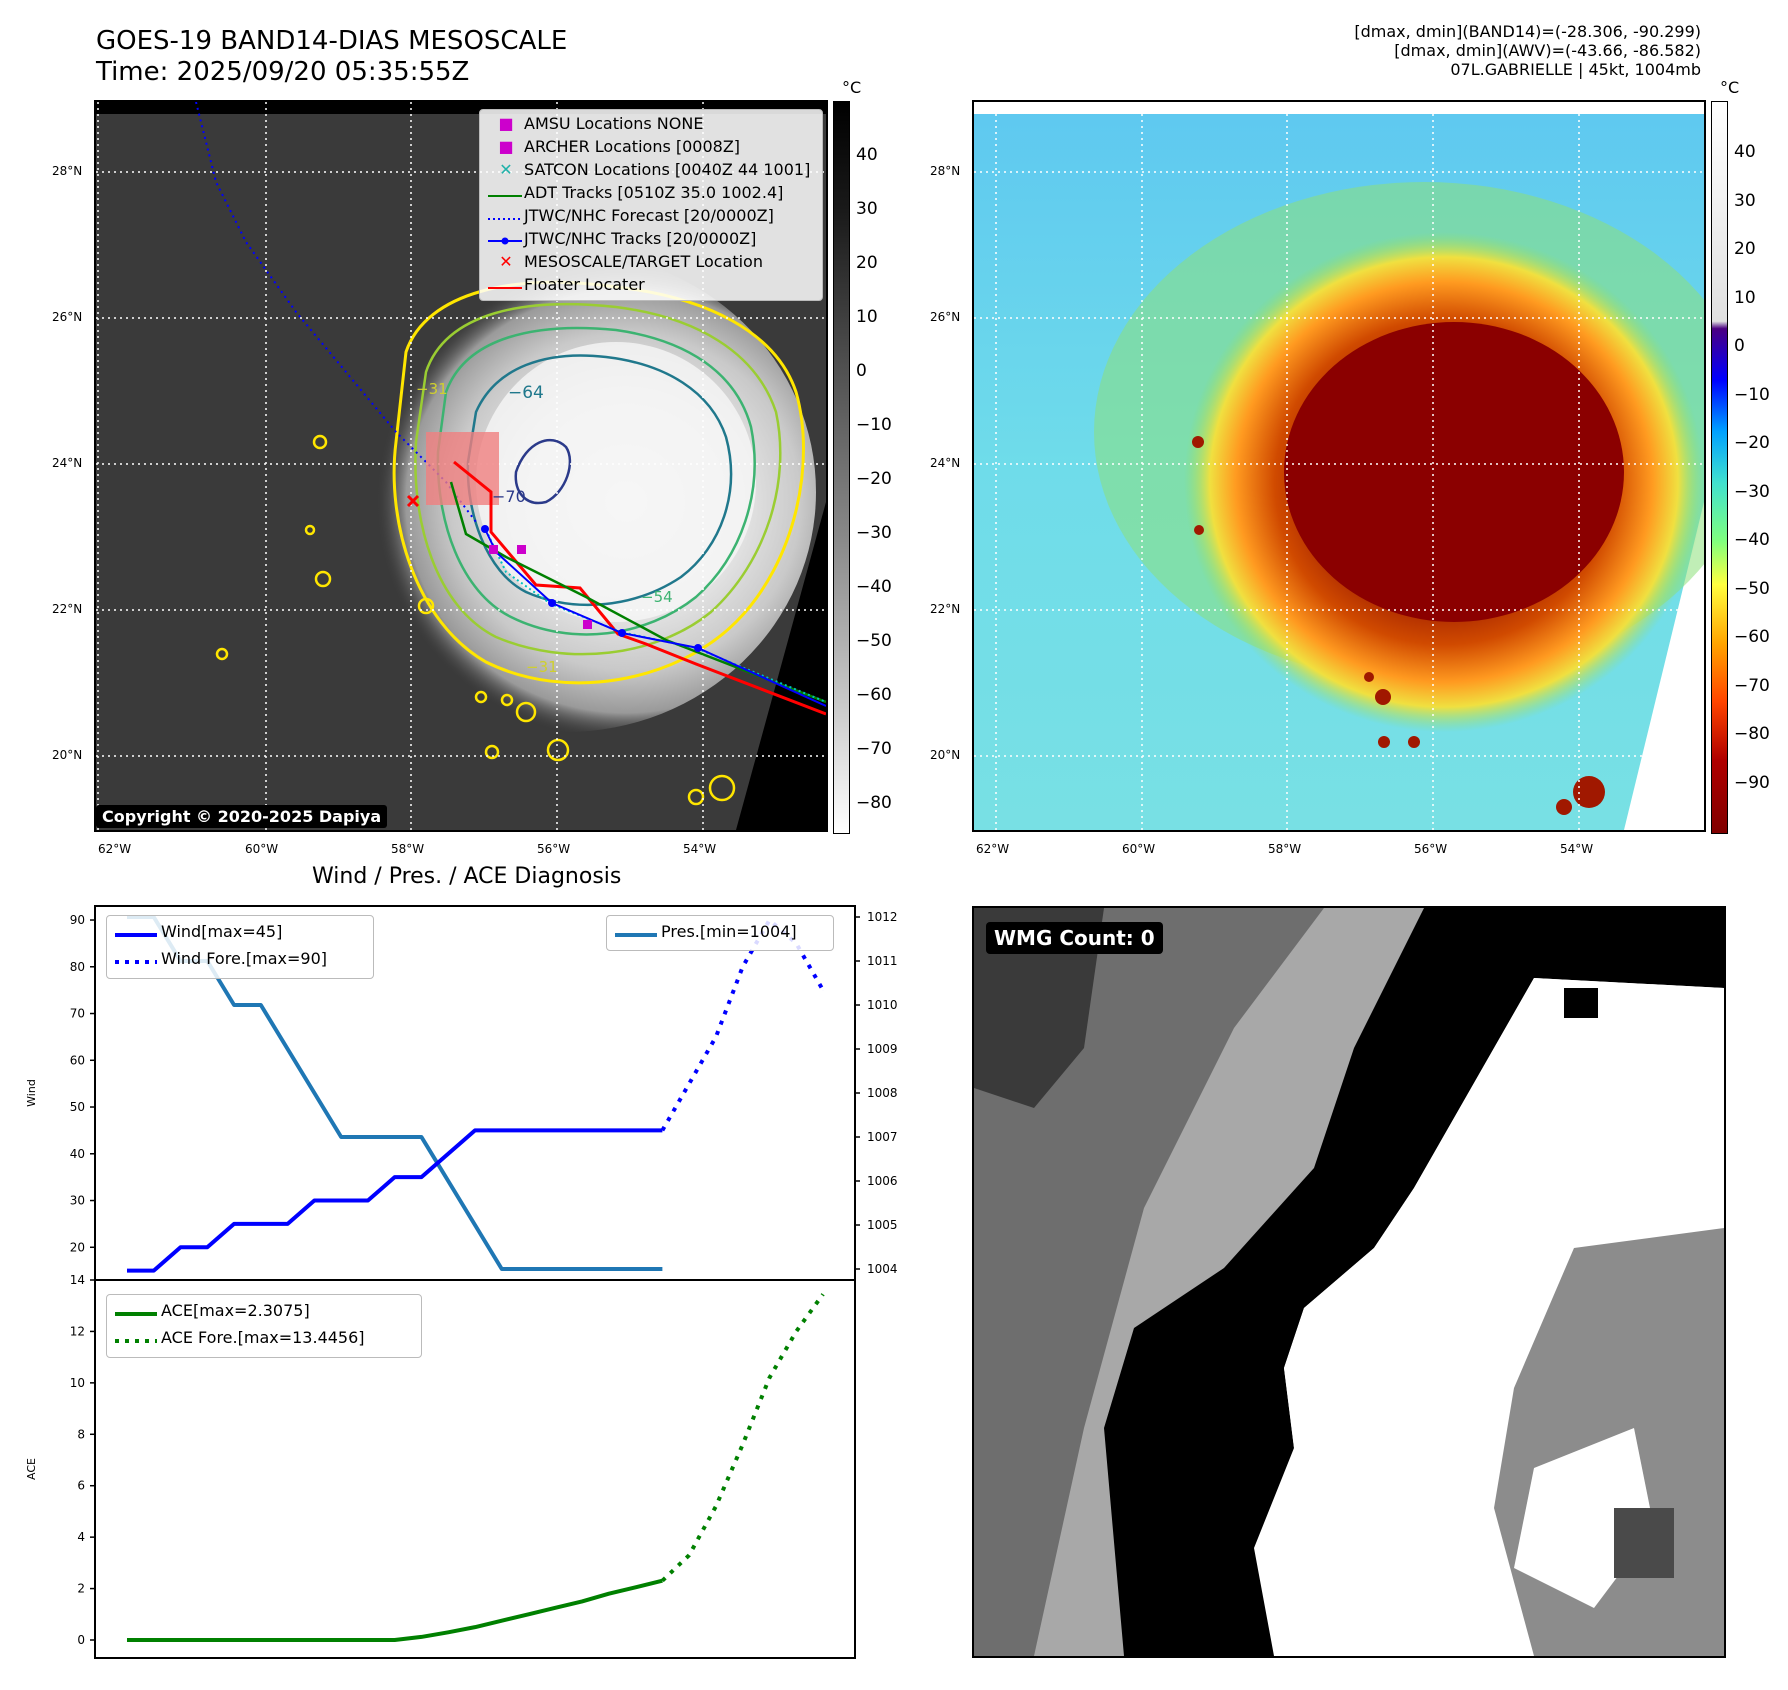 This screenshot has height=1690, width=1788. I want to click on floater-locater-track, so click(639, 588).